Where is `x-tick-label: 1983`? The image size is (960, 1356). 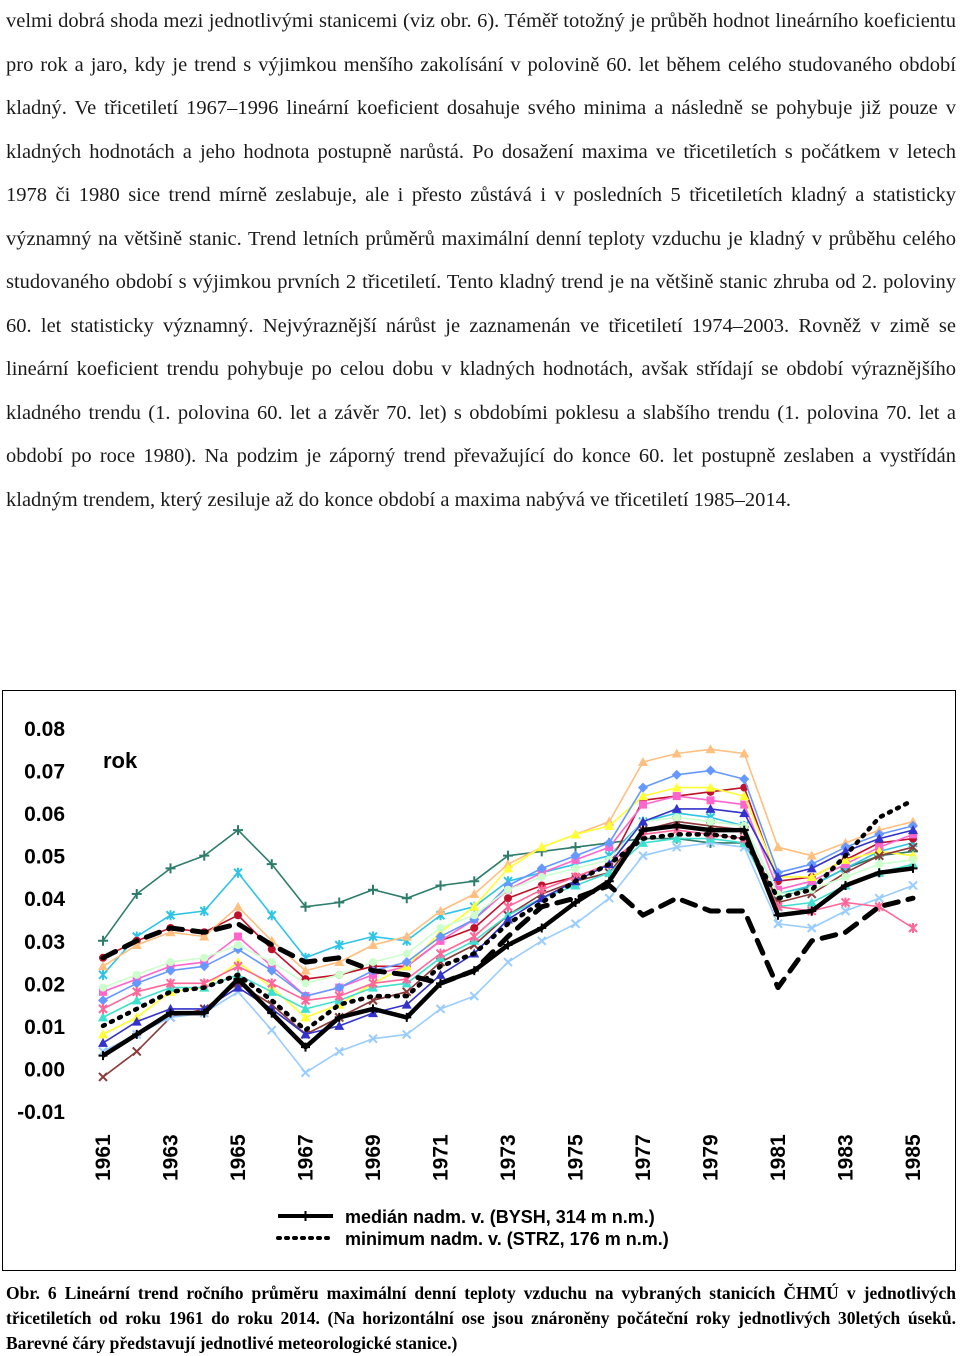
x-tick-label: 1983 is located at coordinates (846, 1157).